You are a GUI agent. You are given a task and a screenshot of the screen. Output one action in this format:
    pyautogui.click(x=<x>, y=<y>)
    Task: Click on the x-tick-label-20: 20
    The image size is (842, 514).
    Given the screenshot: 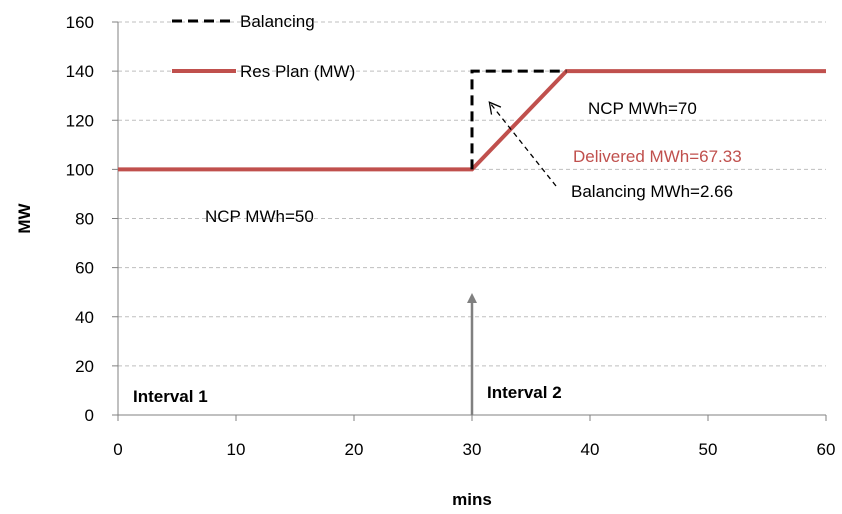 What is the action you would take?
    pyautogui.click(x=354, y=449)
    